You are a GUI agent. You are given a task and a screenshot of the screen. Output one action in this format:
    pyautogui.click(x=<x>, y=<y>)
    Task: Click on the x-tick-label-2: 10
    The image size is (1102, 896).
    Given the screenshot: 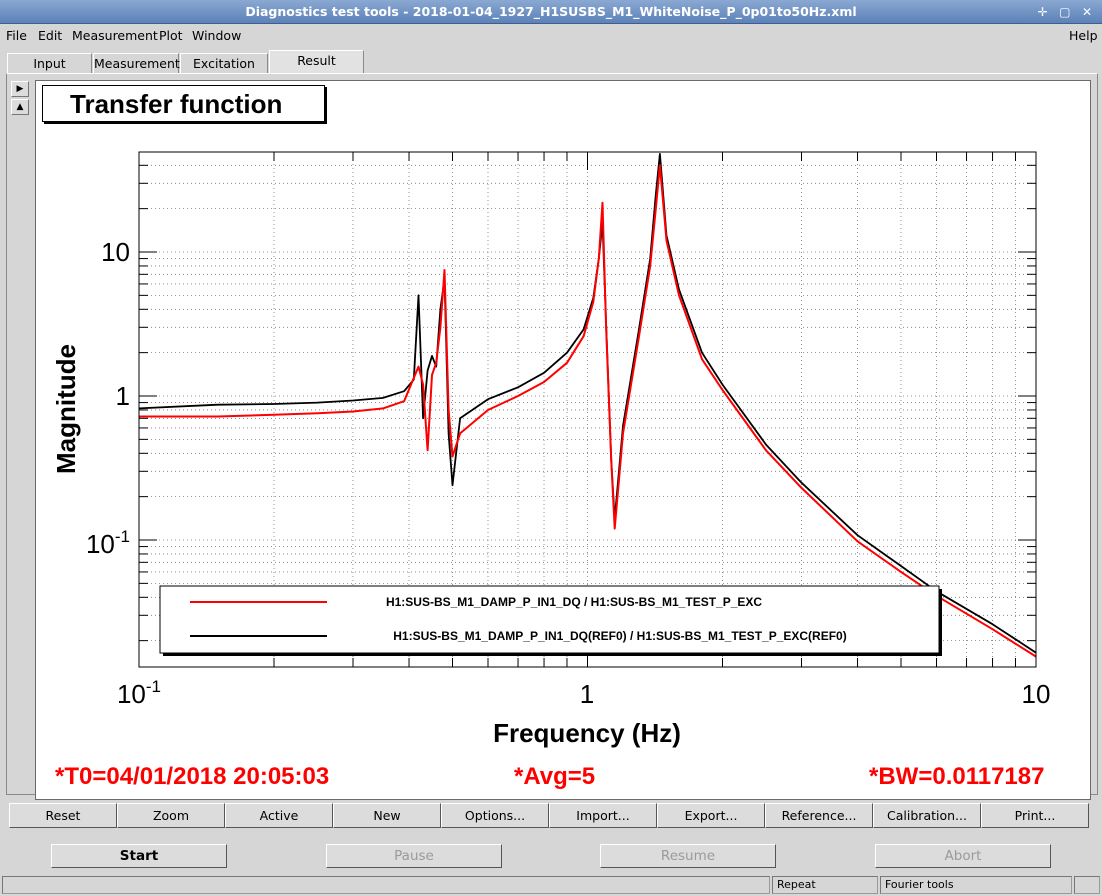 What is the action you would take?
    pyautogui.click(x=1036, y=694)
    